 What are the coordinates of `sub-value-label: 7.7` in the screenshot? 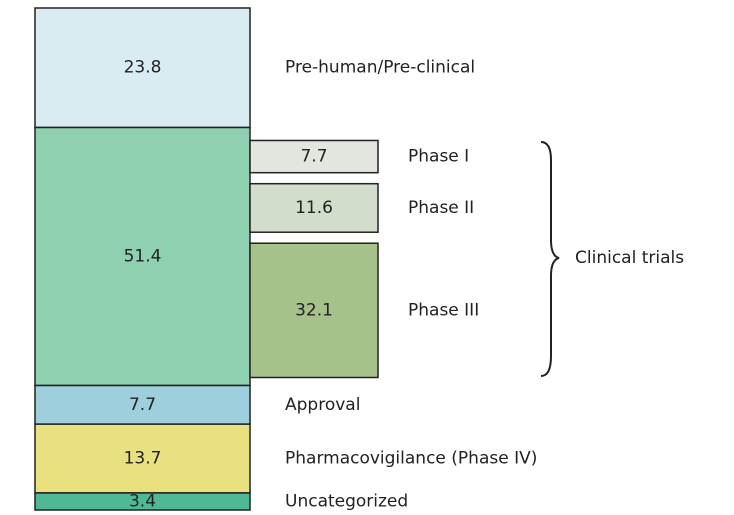 It's located at (313, 157).